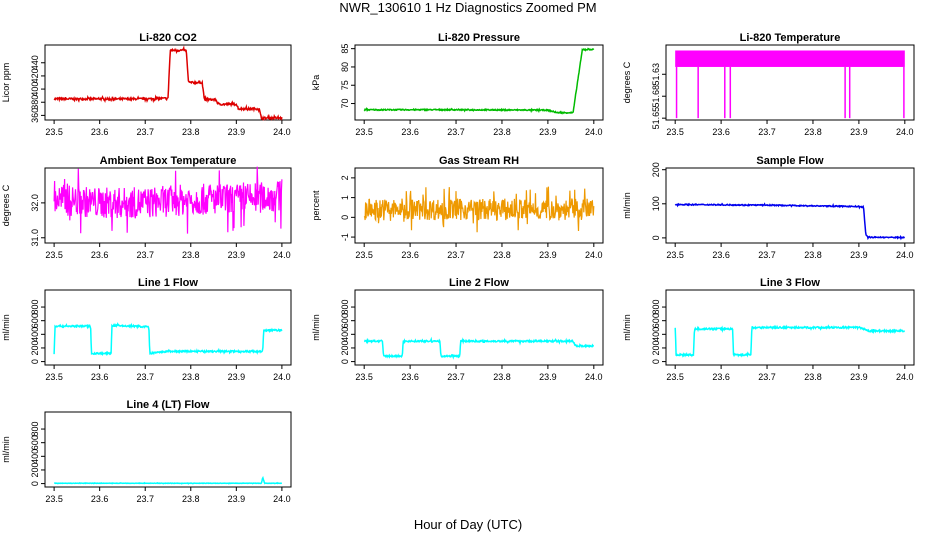  I want to click on y-tick-label: 1, so click(345, 197).